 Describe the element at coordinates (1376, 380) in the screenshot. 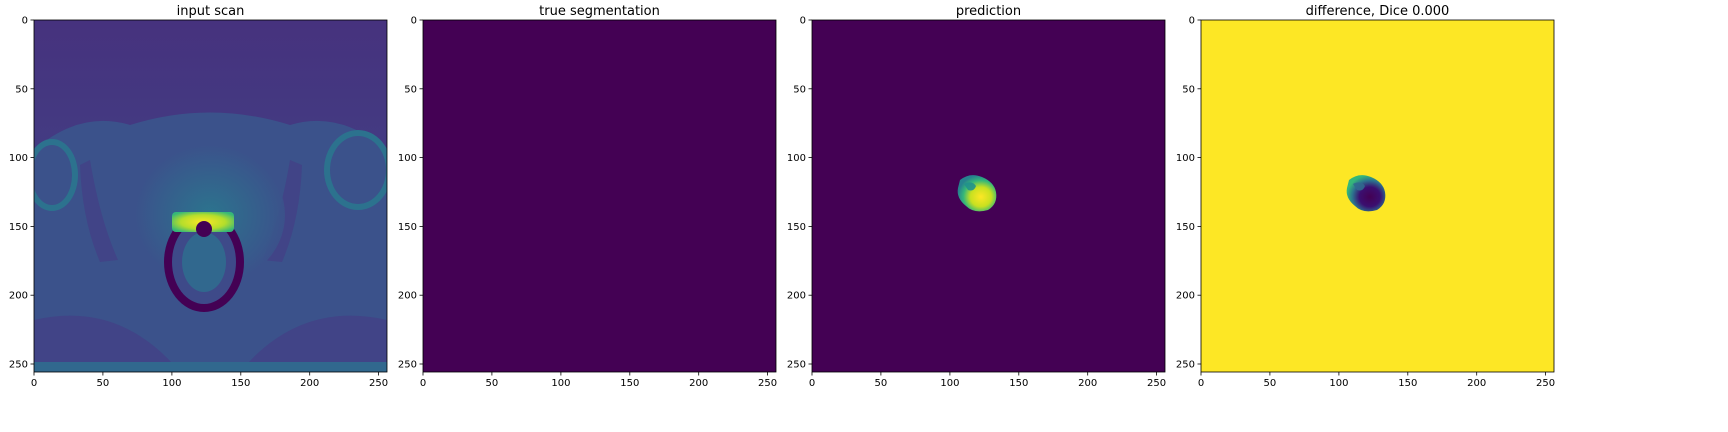

I see `x-axis-difference: 0 50 100 150 200 250` at that location.